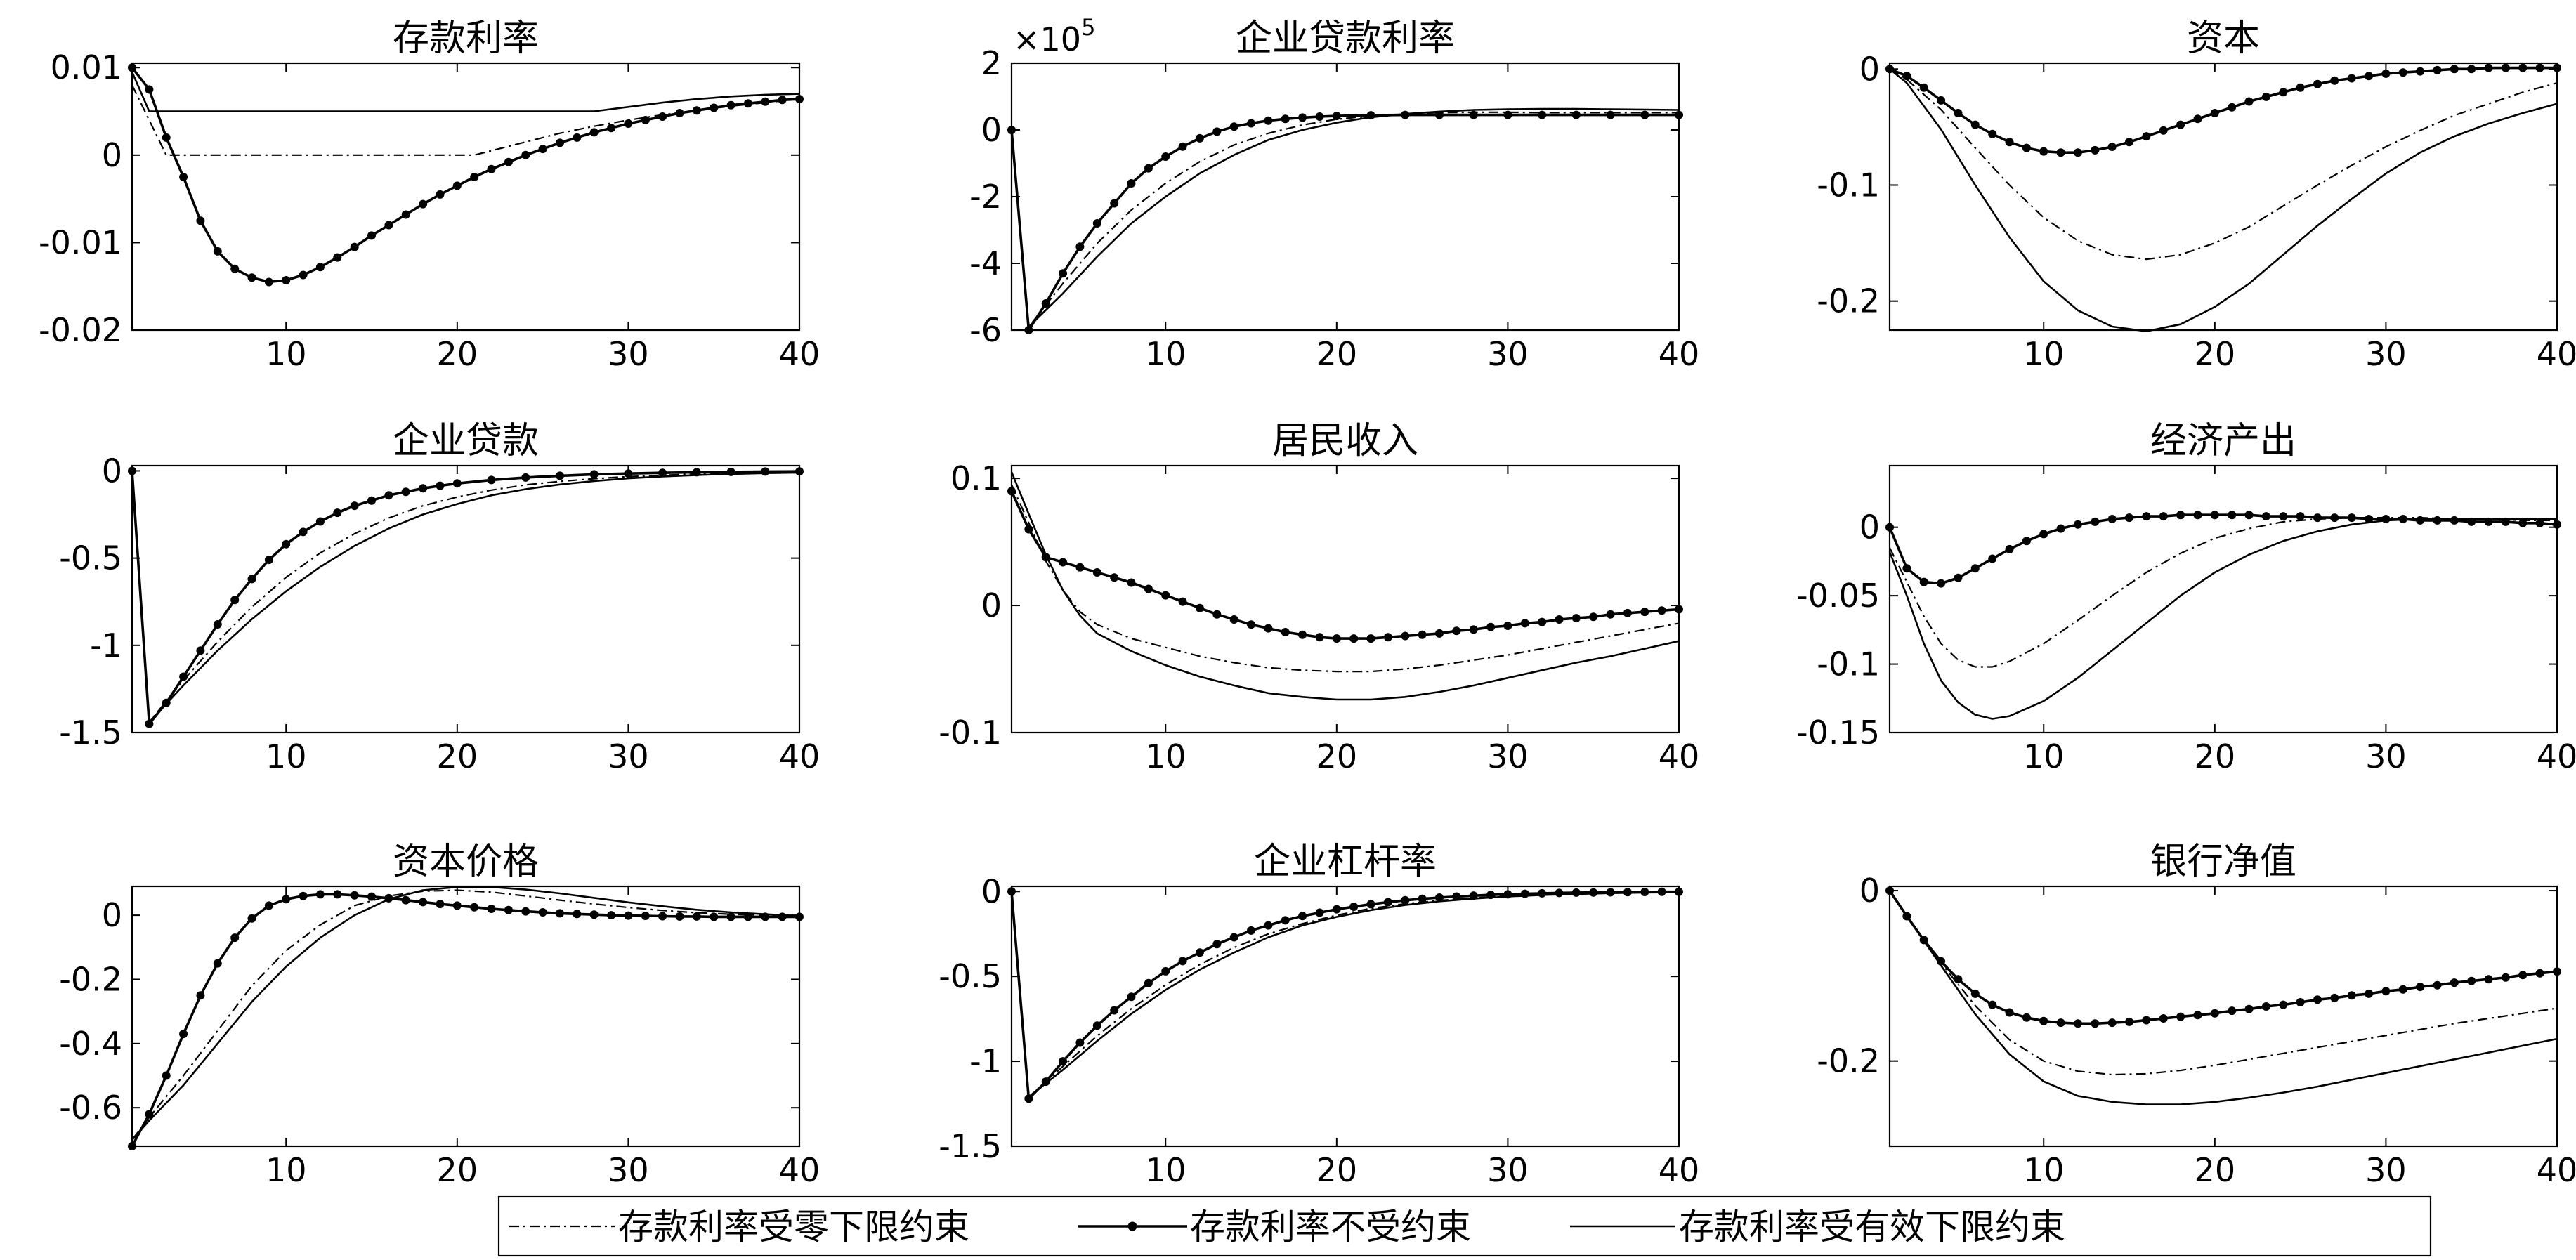 The image size is (2576, 1260). Describe the element at coordinates (466, 1017) in the screenshot. I see `plot-frame` at that location.